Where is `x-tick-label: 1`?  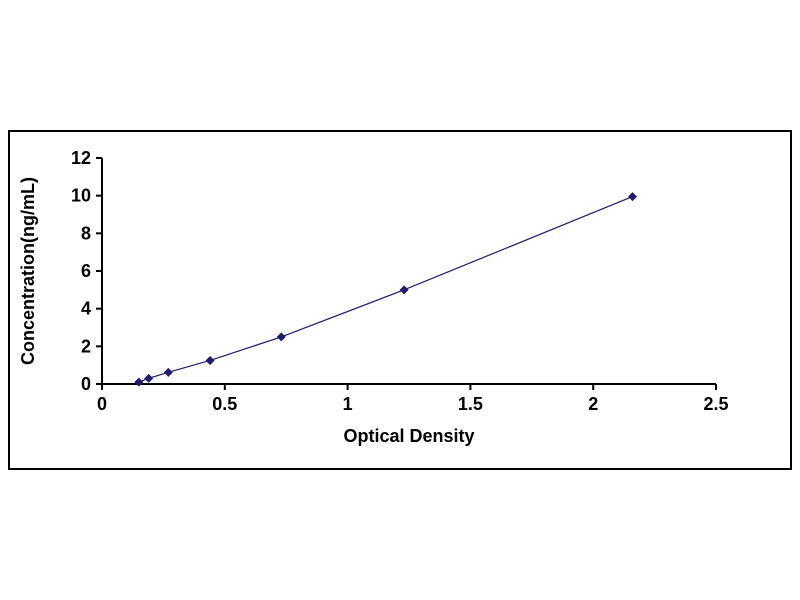
x-tick-label: 1 is located at coordinates (348, 404).